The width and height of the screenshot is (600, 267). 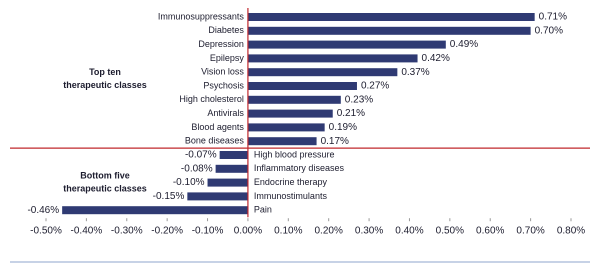 I want to click on category-label: Blood agents, so click(x=217, y=127).